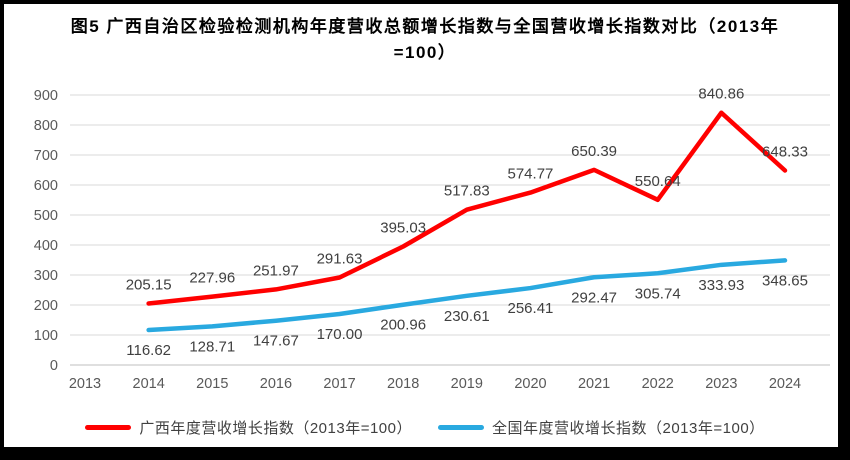 This screenshot has height=460, width=850. What do you see at coordinates (594, 297) in the screenshot?
I see `data-label: 292.47` at bounding box center [594, 297].